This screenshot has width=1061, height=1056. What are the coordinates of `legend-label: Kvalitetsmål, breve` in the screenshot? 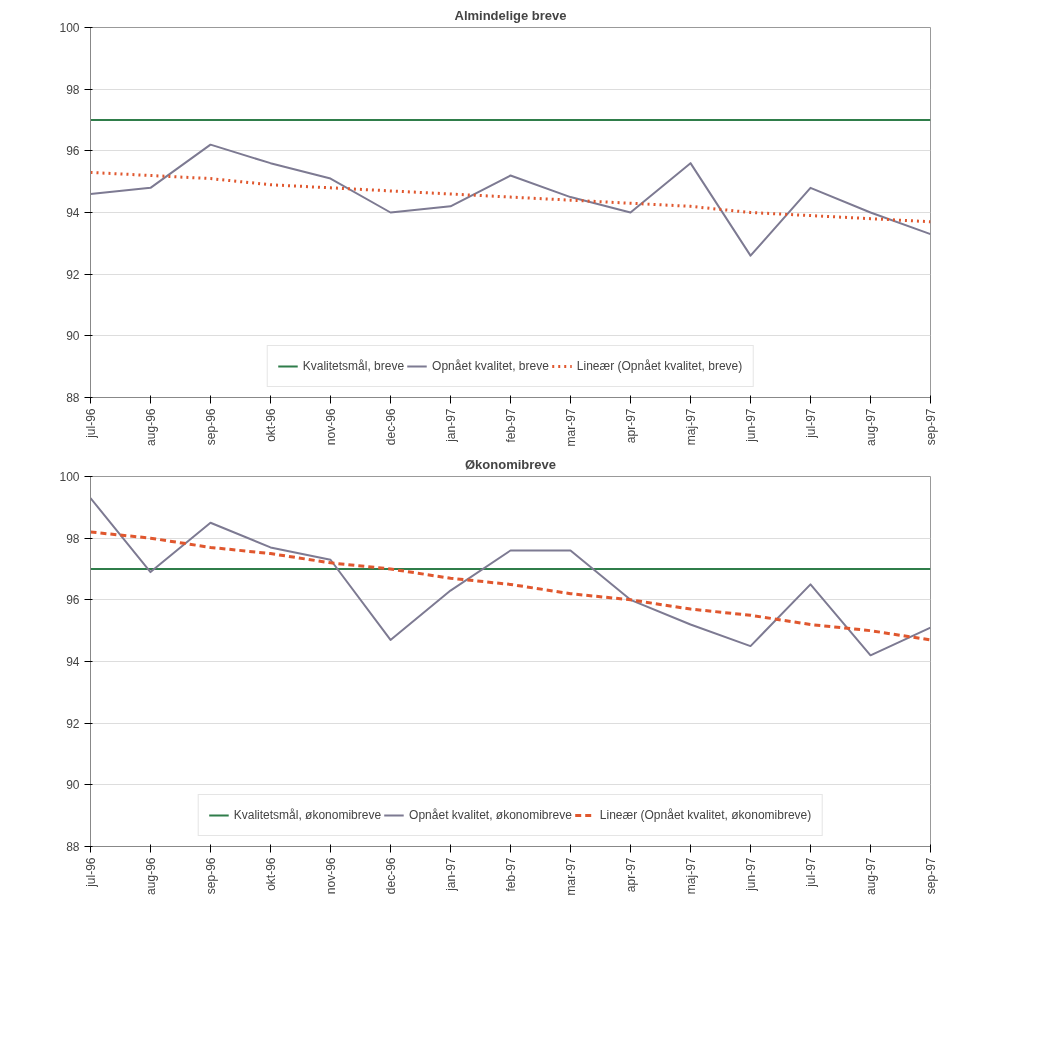 It's located at (353, 366).